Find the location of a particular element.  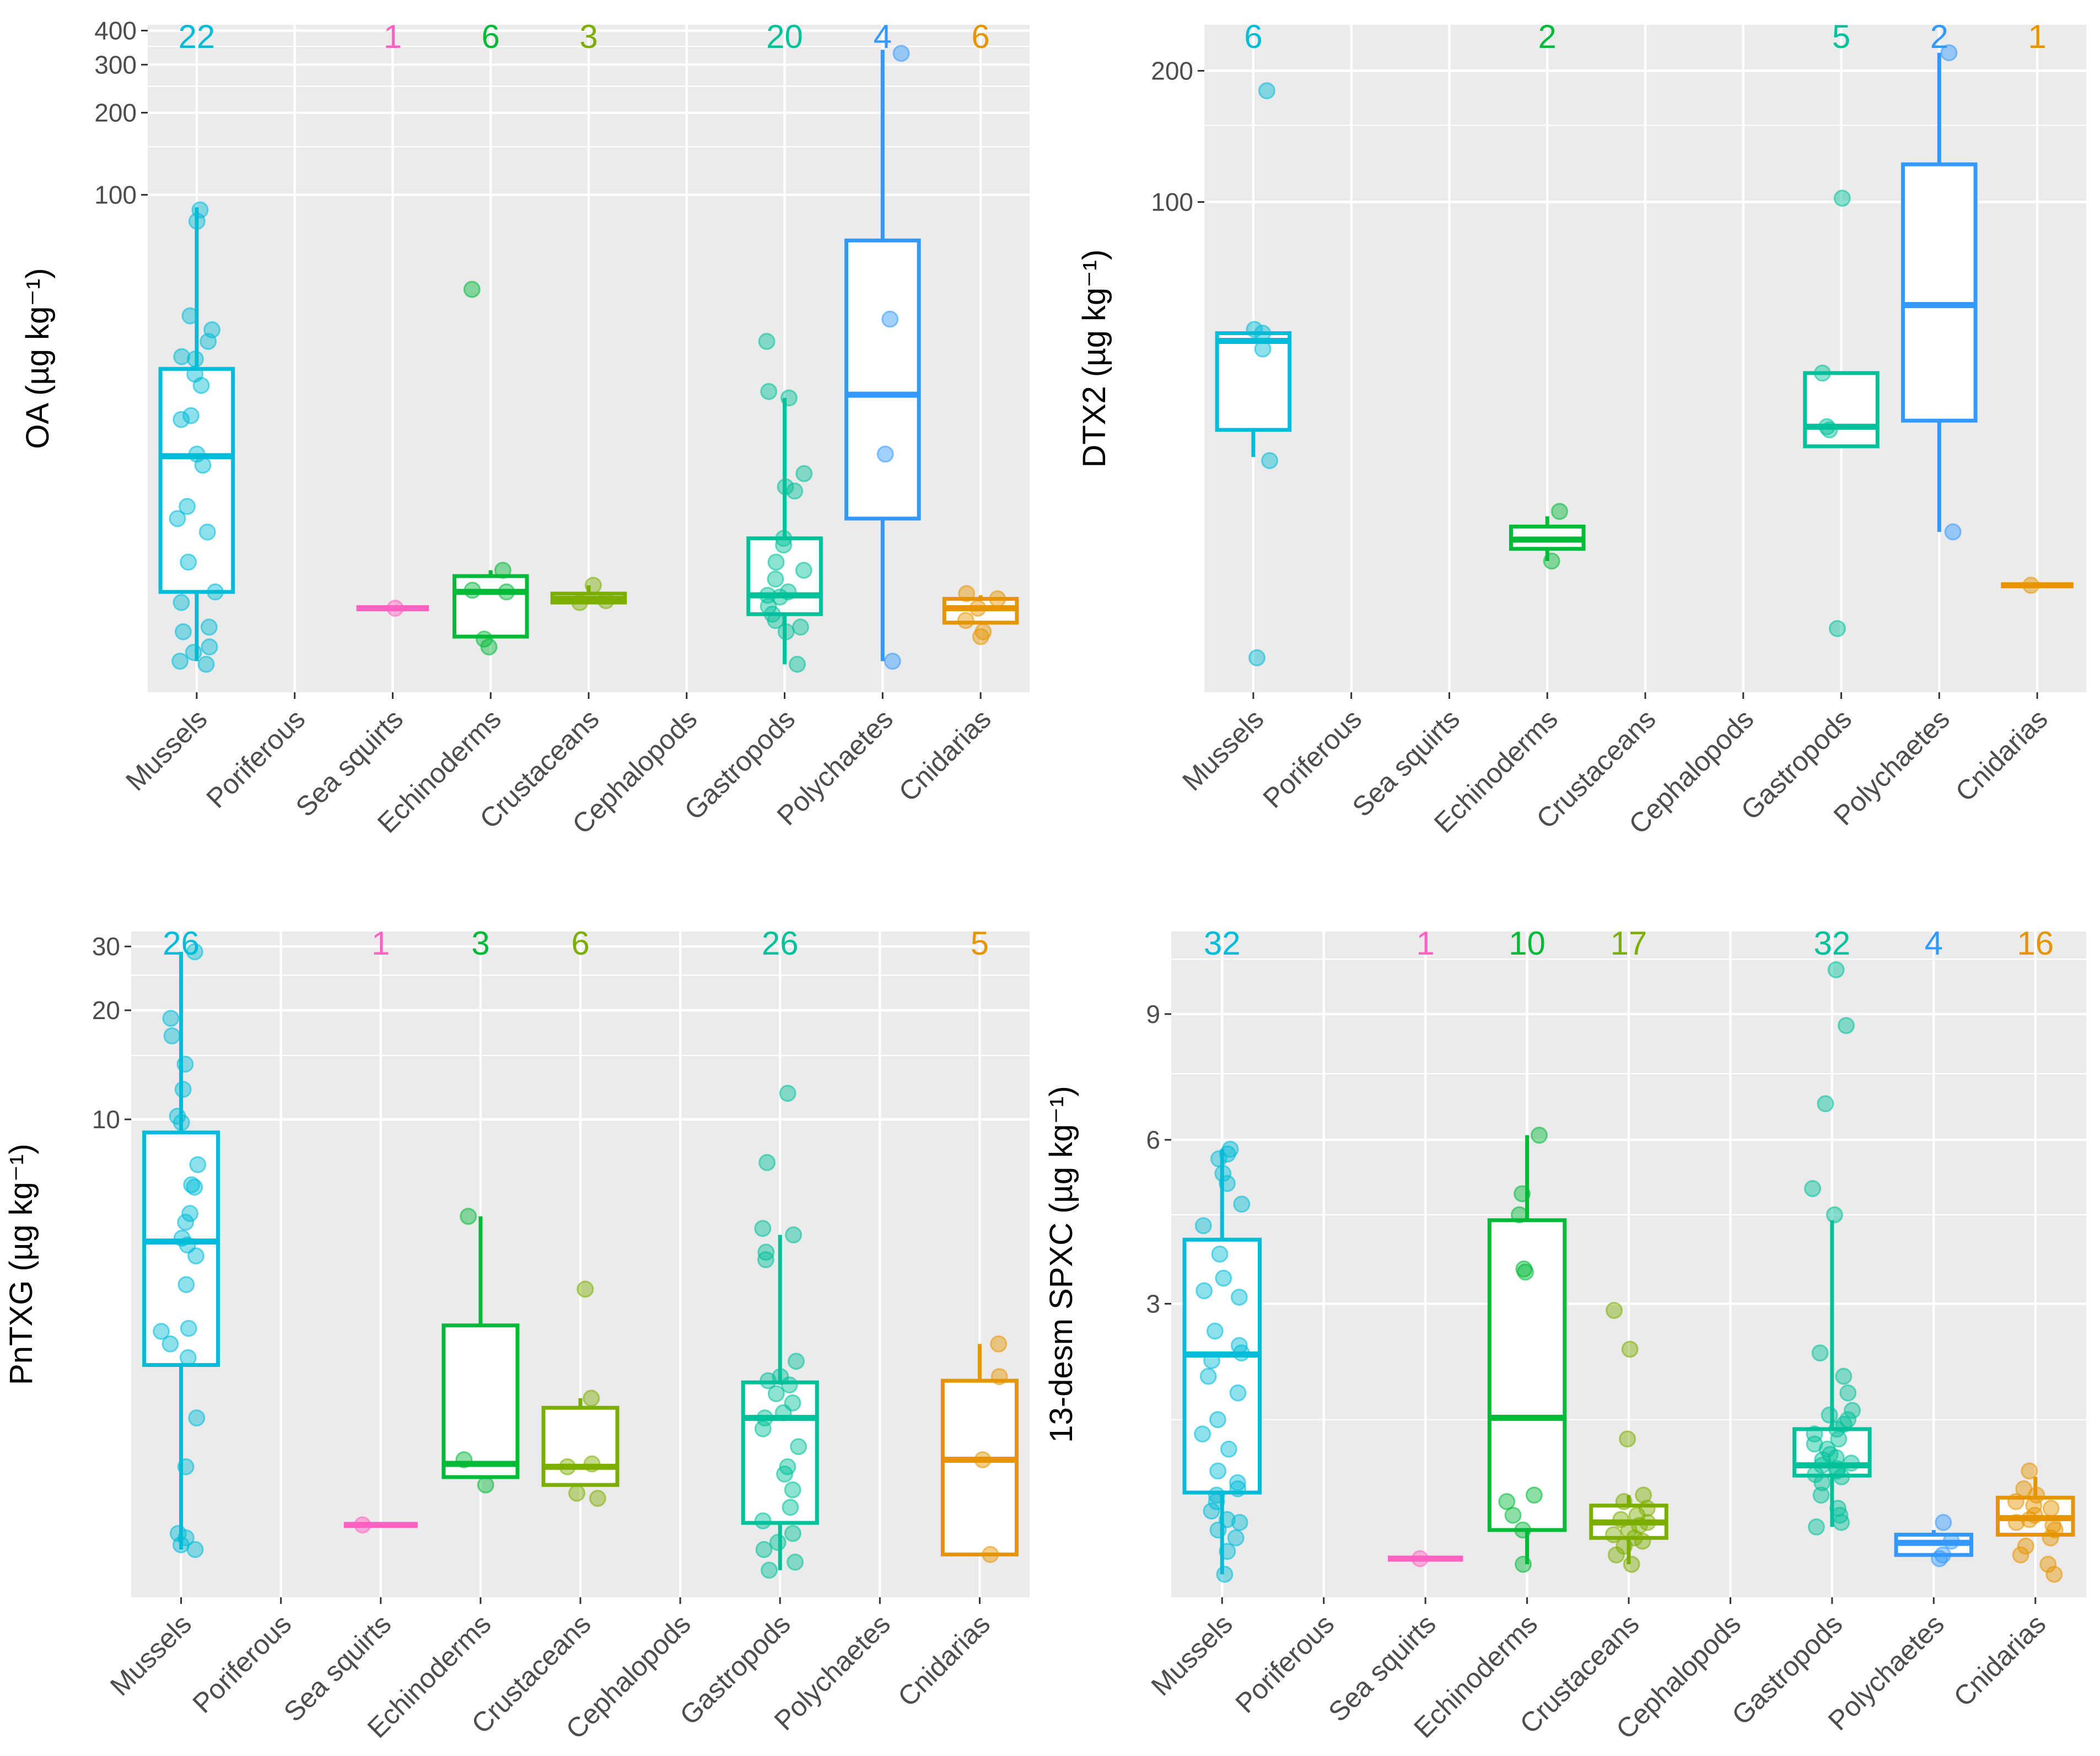

y-tick-label: 400 is located at coordinates (116, 30).